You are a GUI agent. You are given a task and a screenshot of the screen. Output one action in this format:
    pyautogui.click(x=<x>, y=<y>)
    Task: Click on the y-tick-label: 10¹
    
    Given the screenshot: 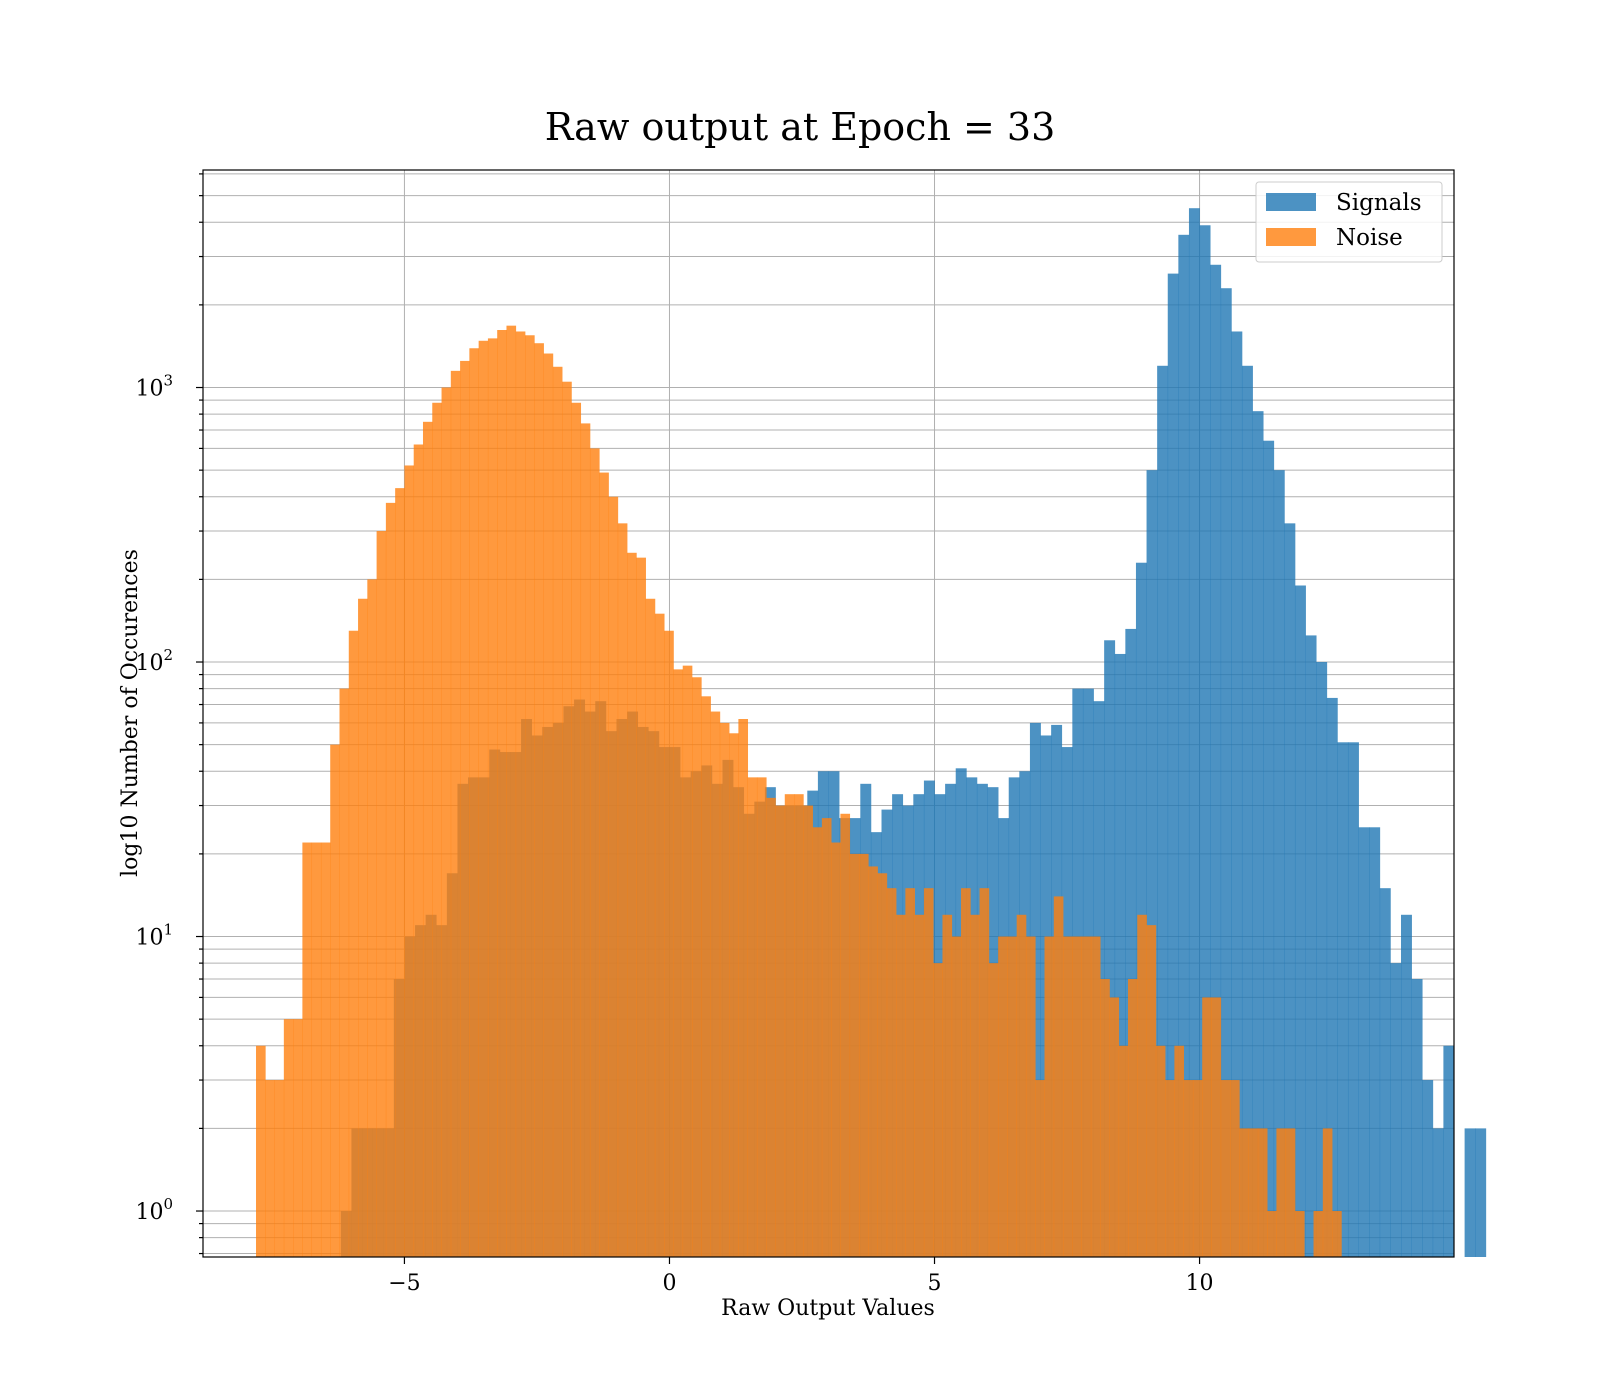 What is the action you would take?
    pyautogui.click(x=154, y=936)
    